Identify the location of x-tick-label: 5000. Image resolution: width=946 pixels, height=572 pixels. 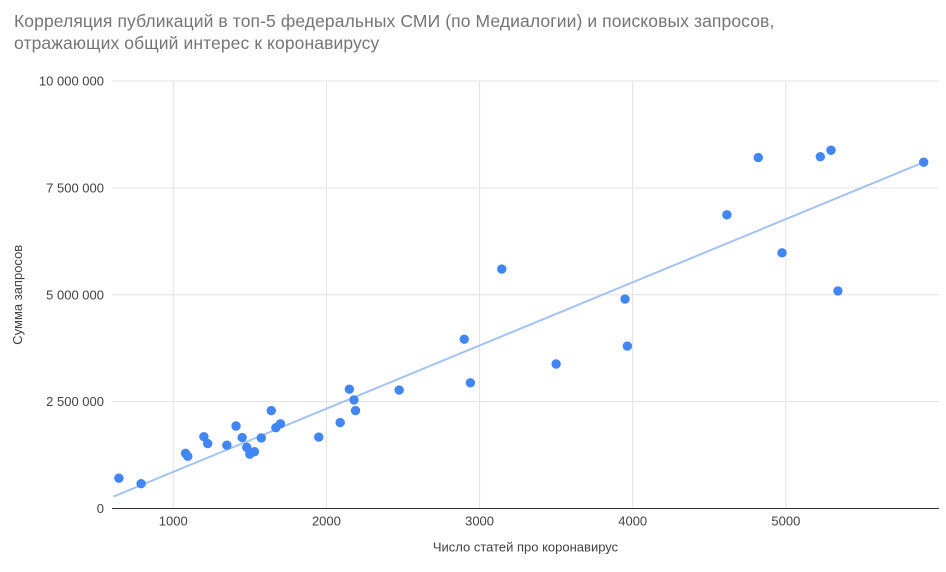
(785, 521).